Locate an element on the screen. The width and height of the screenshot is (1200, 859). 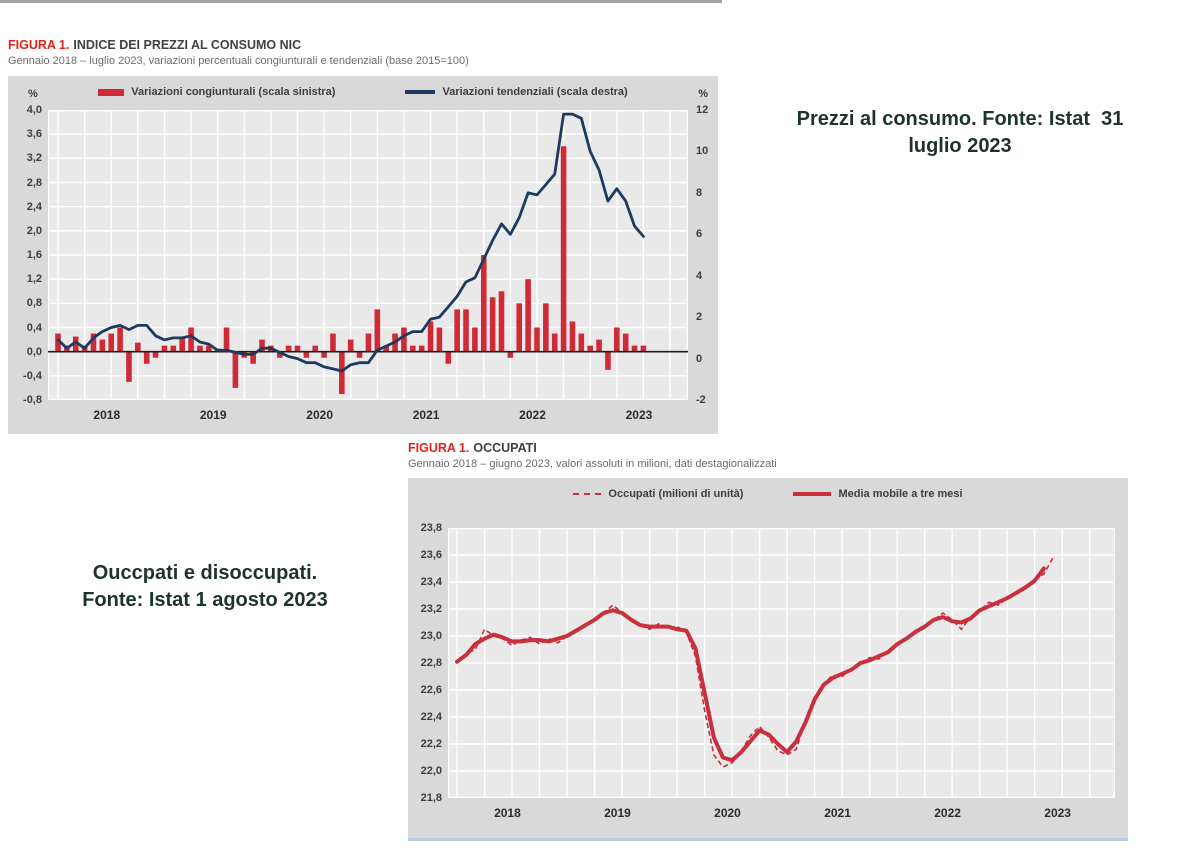
occupati-y-axis-tick: 22,8 is located at coordinates (431, 663).